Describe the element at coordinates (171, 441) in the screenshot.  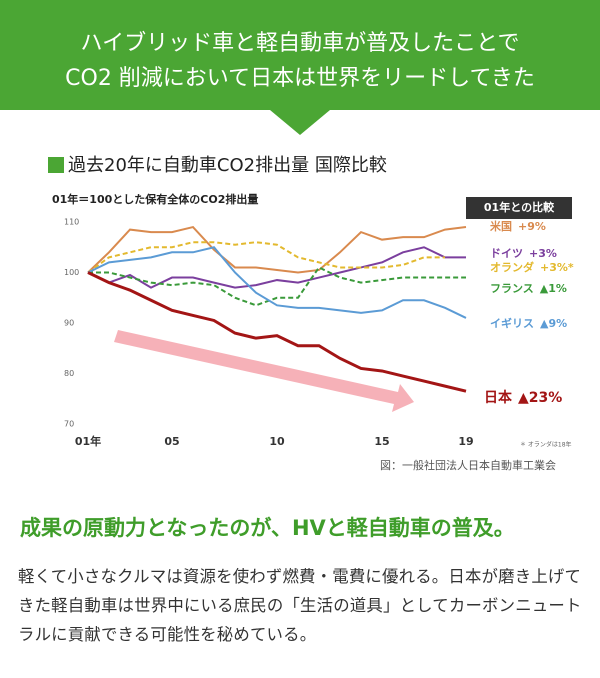
I see `x-tick-label: 05` at that location.